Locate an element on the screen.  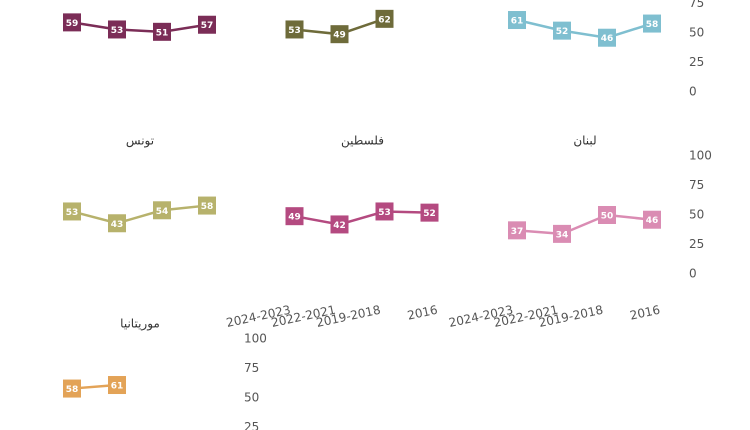
value-label: 59 is located at coordinates (72, 24).